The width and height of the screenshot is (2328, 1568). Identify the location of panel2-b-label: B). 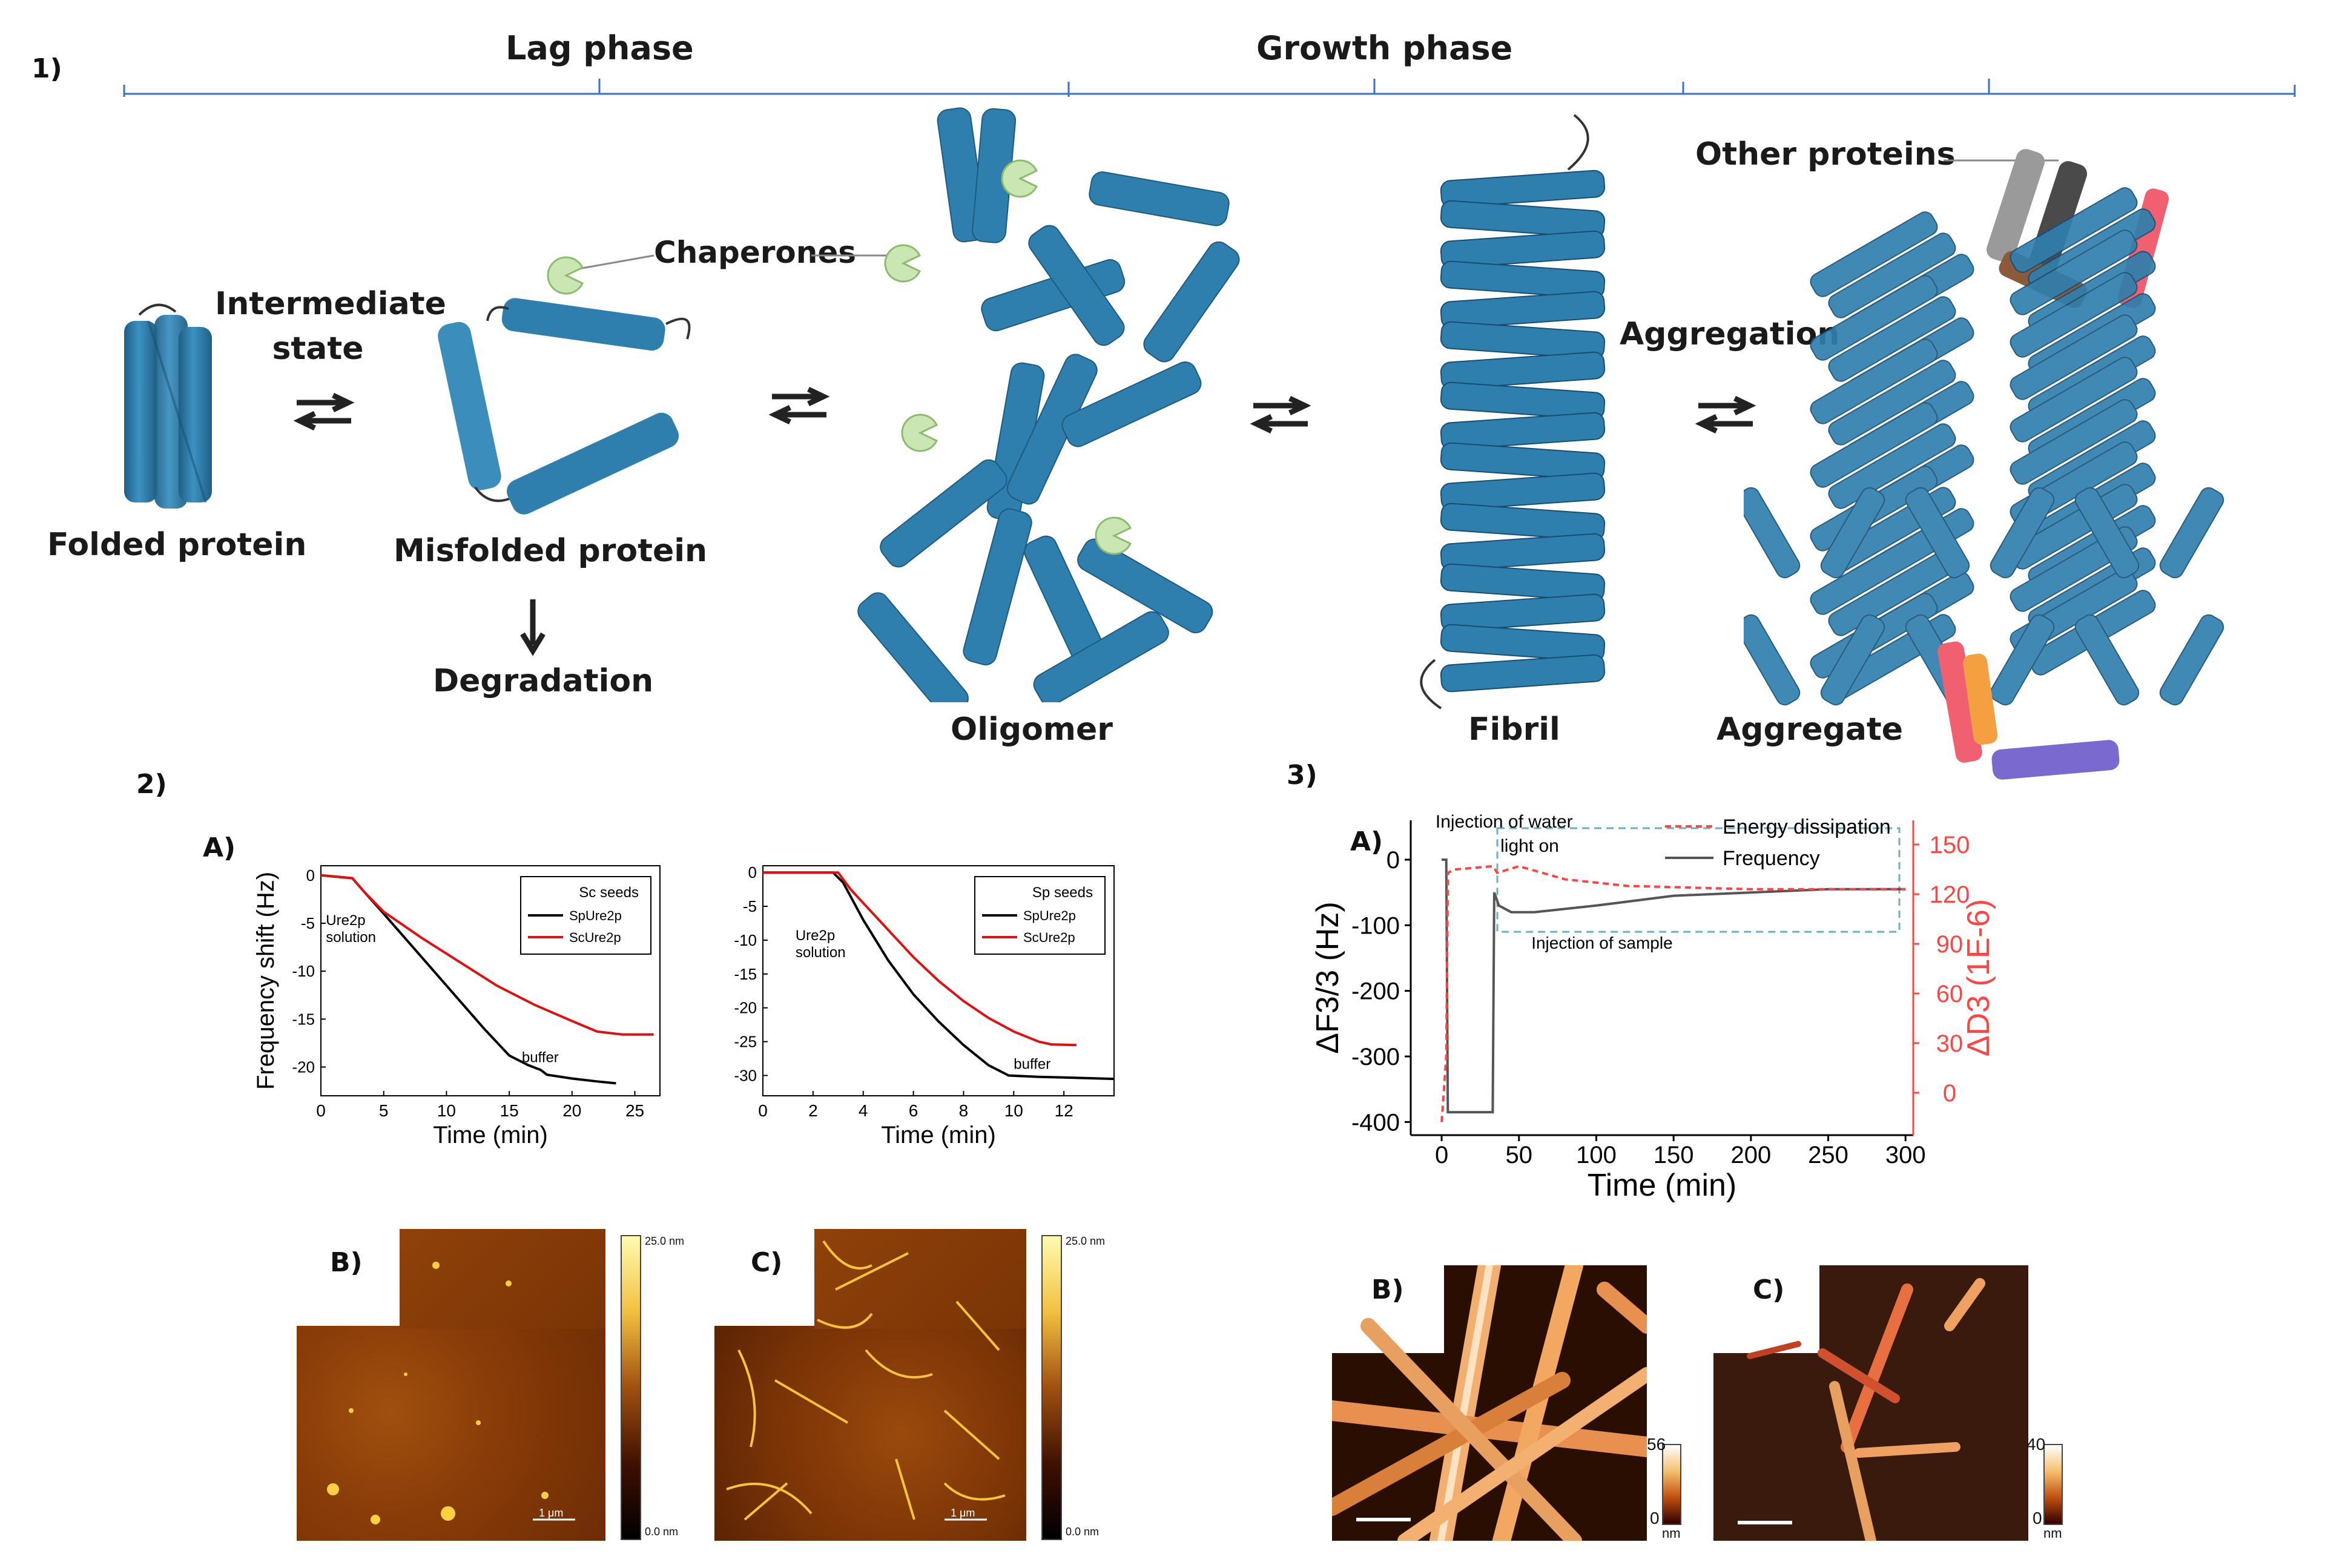
(346, 1262).